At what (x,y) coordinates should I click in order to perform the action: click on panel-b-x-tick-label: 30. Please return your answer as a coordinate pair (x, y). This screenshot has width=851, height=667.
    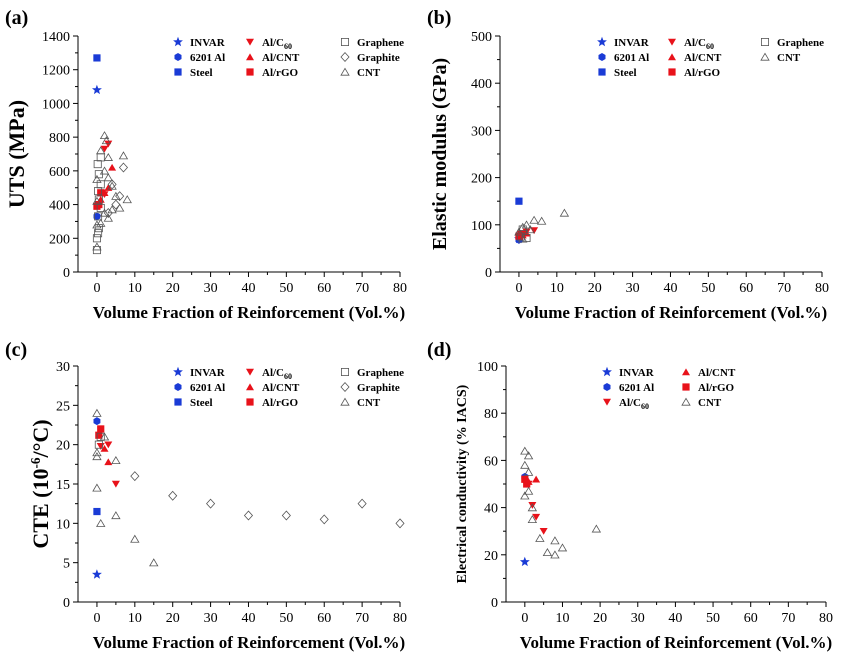
    Looking at the image, I should click on (633, 288).